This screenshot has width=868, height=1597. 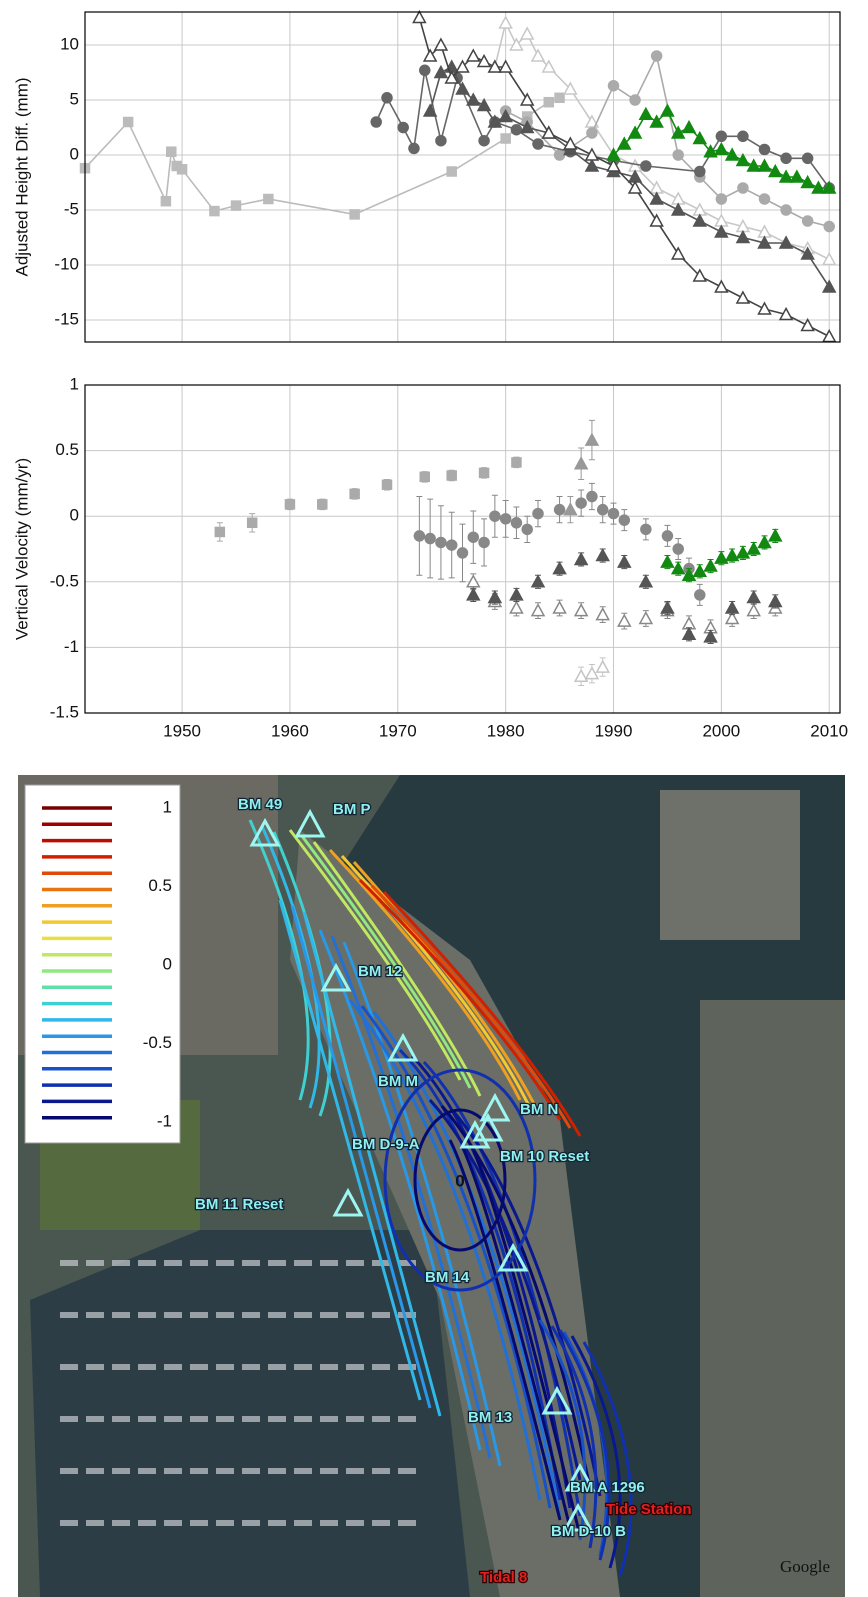 I want to click on y-tick-label: -1, so click(x=71, y=646).